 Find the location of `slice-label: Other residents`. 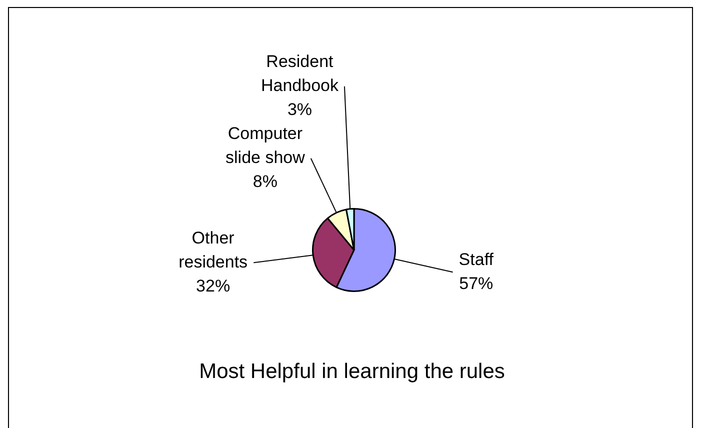

slice-label: Other residents is located at coordinates (213, 250).